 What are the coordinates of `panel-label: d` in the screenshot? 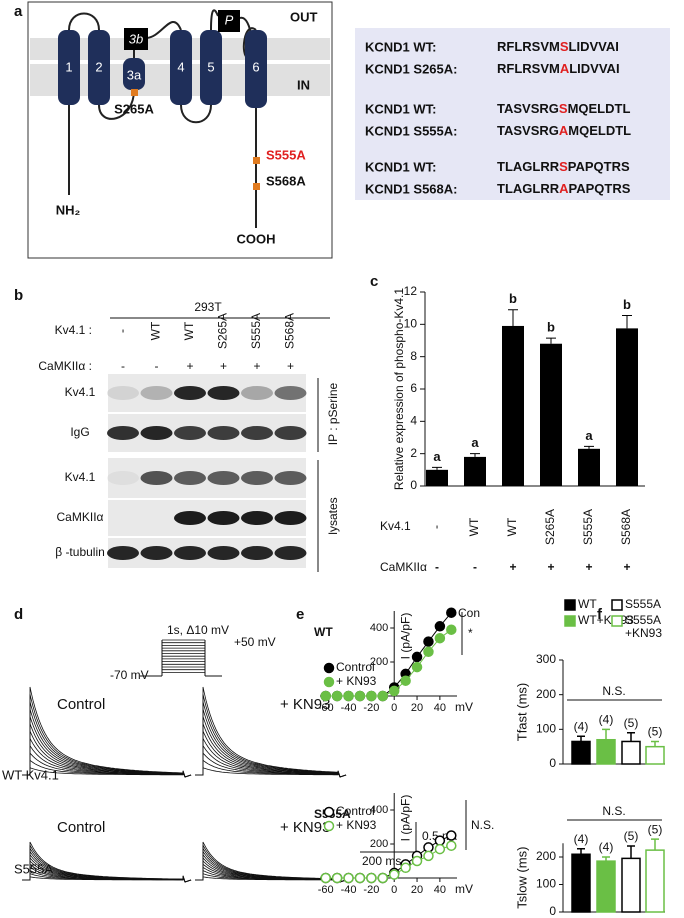 It's located at (18, 614).